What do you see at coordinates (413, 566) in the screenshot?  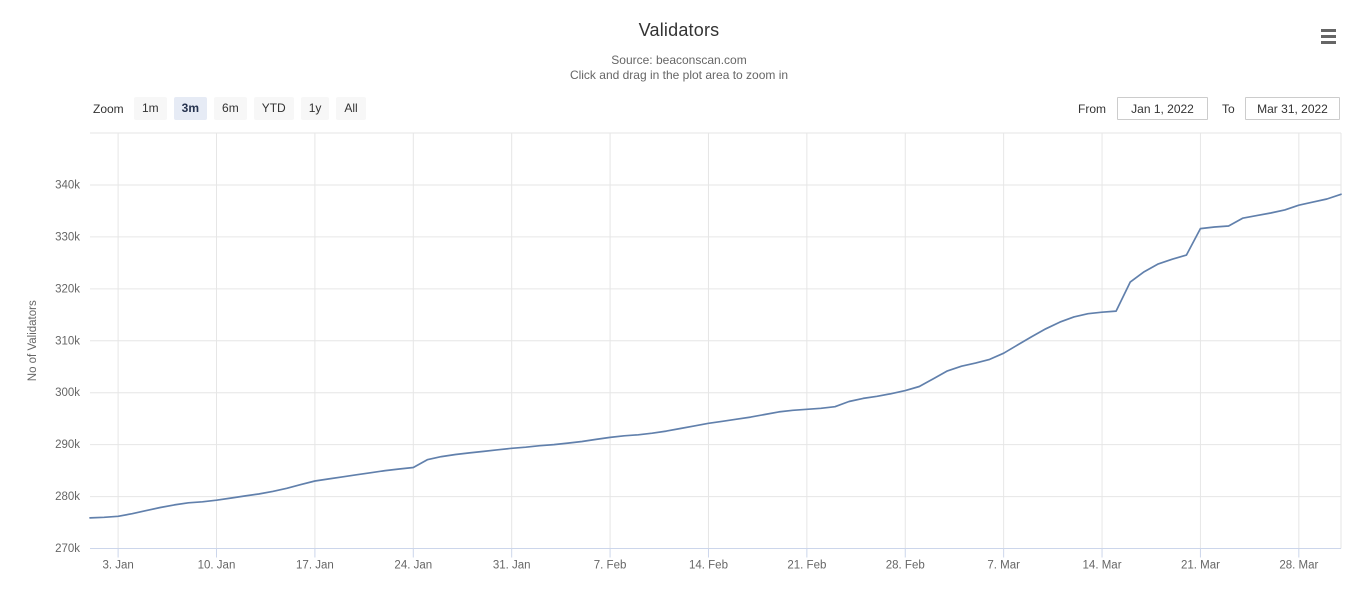 I see `x-axis-label: 24. Jan` at bounding box center [413, 566].